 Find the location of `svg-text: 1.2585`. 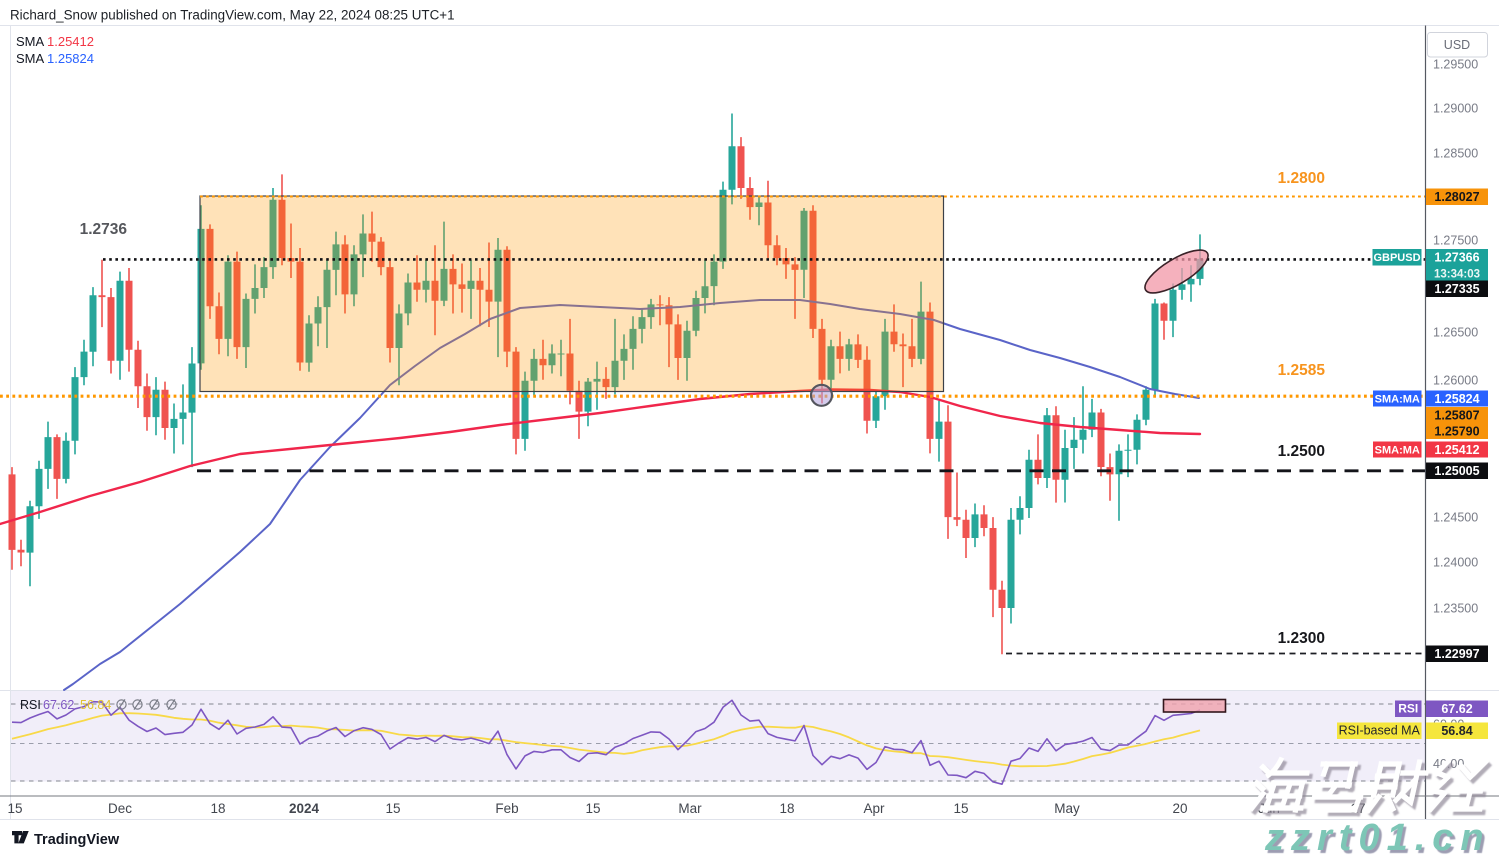

svg-text: 1.2585 is located at coordinates (1302, 370).